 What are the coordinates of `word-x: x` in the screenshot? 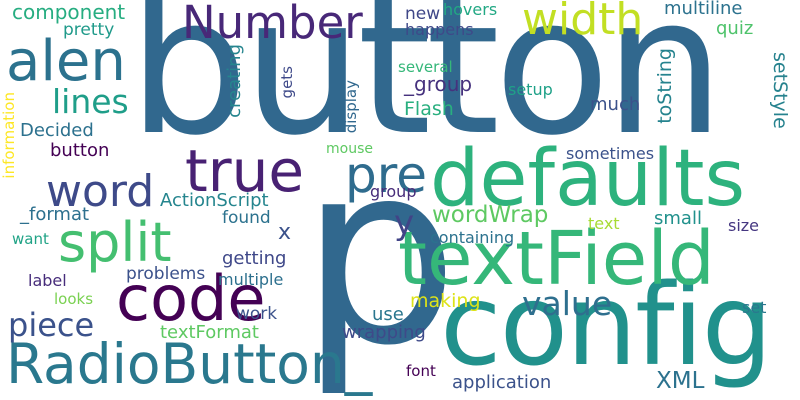 It's located at (285, 232).